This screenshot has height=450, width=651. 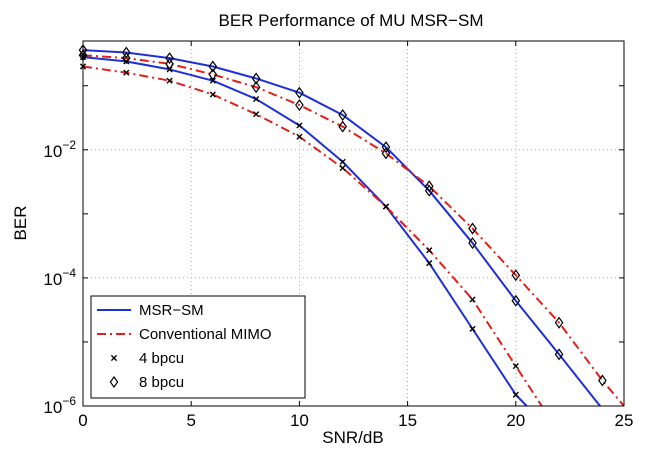 What do you see at coordinates (59, 405) in the screenshot?
I see `y-tick-label: 10⁻⁶` at bounding box center [59, 405].